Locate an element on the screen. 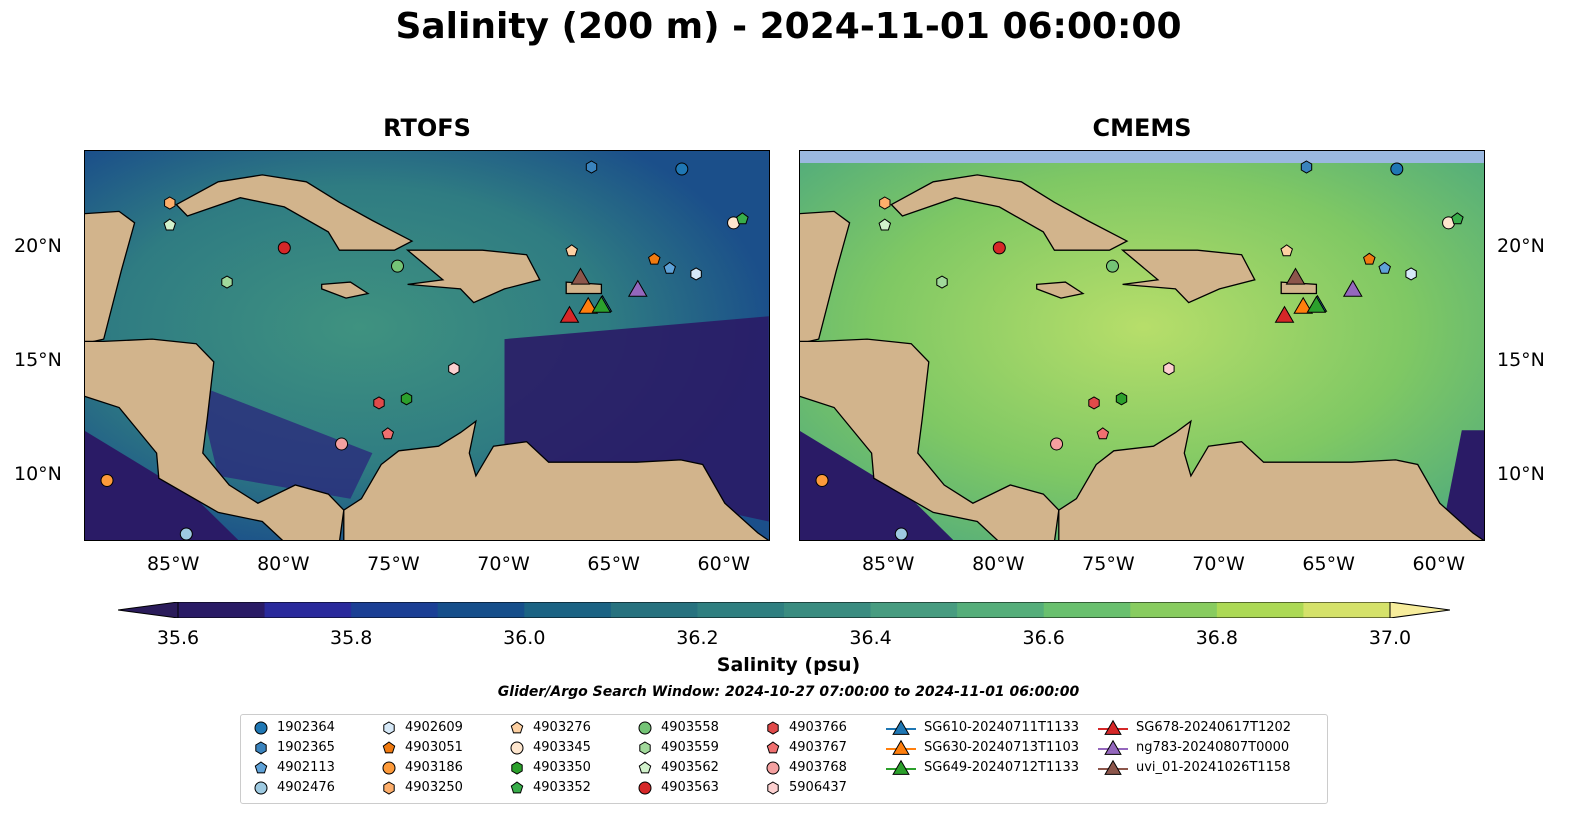 The image size is (1577, 827). legend-item-4903250: 4903250 is located at coordinates (422, 788).